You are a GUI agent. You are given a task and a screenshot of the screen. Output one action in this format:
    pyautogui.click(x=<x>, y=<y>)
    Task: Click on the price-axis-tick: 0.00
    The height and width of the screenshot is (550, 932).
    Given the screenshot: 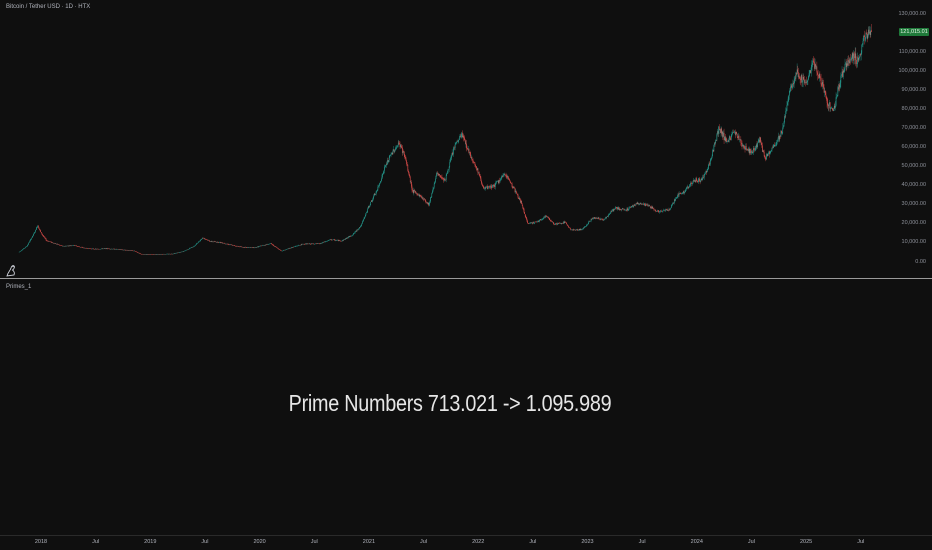 What is the action you would take?
    pyautogui.click(x=920, y=261)
    